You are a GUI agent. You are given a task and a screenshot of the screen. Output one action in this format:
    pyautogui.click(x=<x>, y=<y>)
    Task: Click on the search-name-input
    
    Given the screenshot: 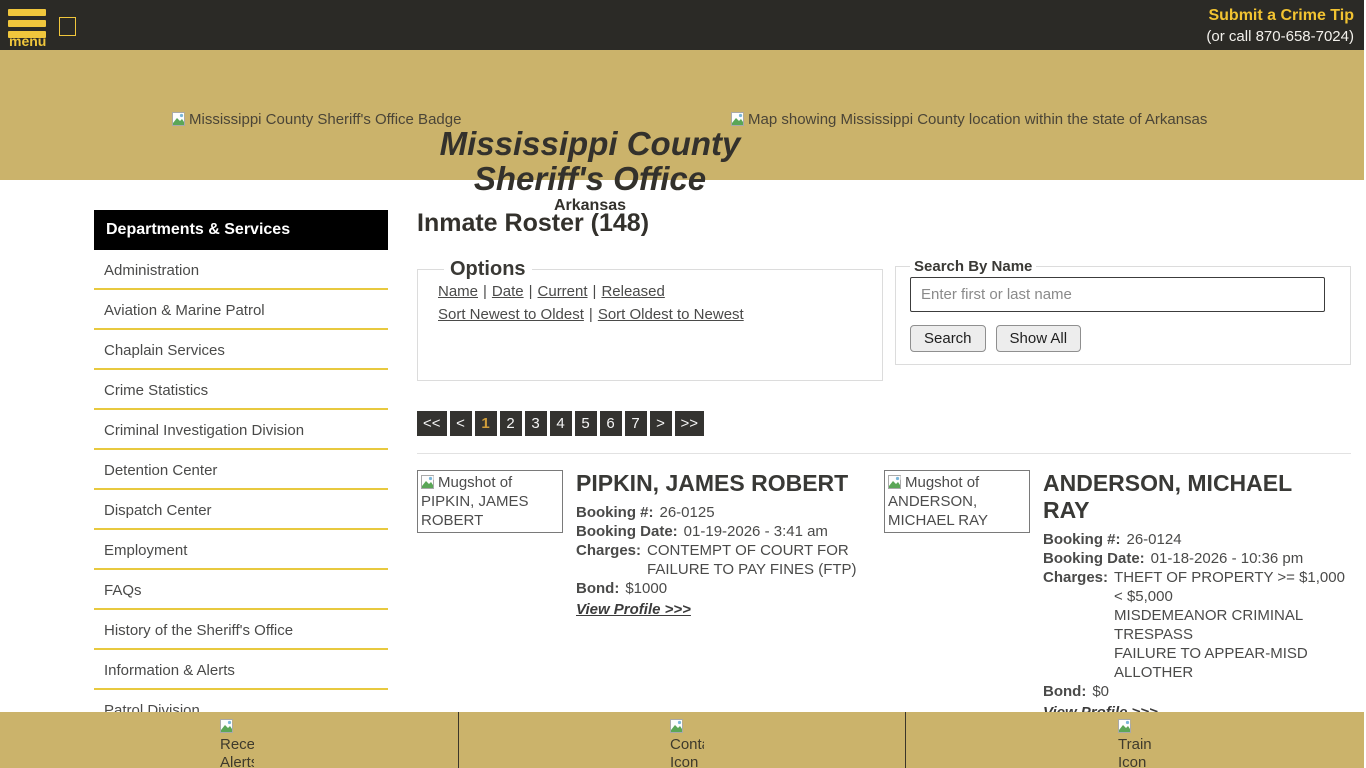 What is the action you would take?
    pyautogui.click(x=1117, y=294)
    